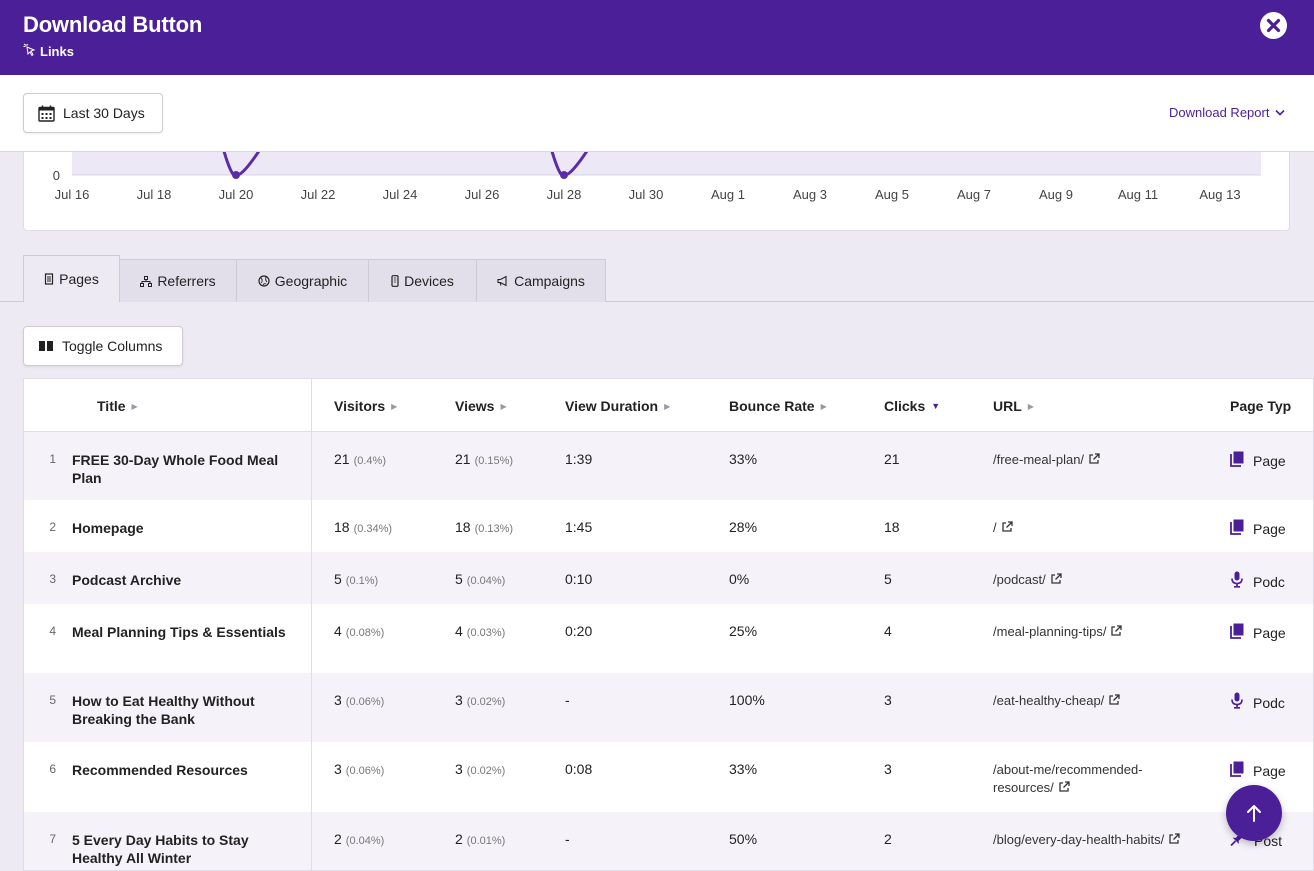 This screenshot has height=871, width=1314. Describe the element at coordinates (1269, 633) in the screenshot. I see `page-type-label: Page` at that location.